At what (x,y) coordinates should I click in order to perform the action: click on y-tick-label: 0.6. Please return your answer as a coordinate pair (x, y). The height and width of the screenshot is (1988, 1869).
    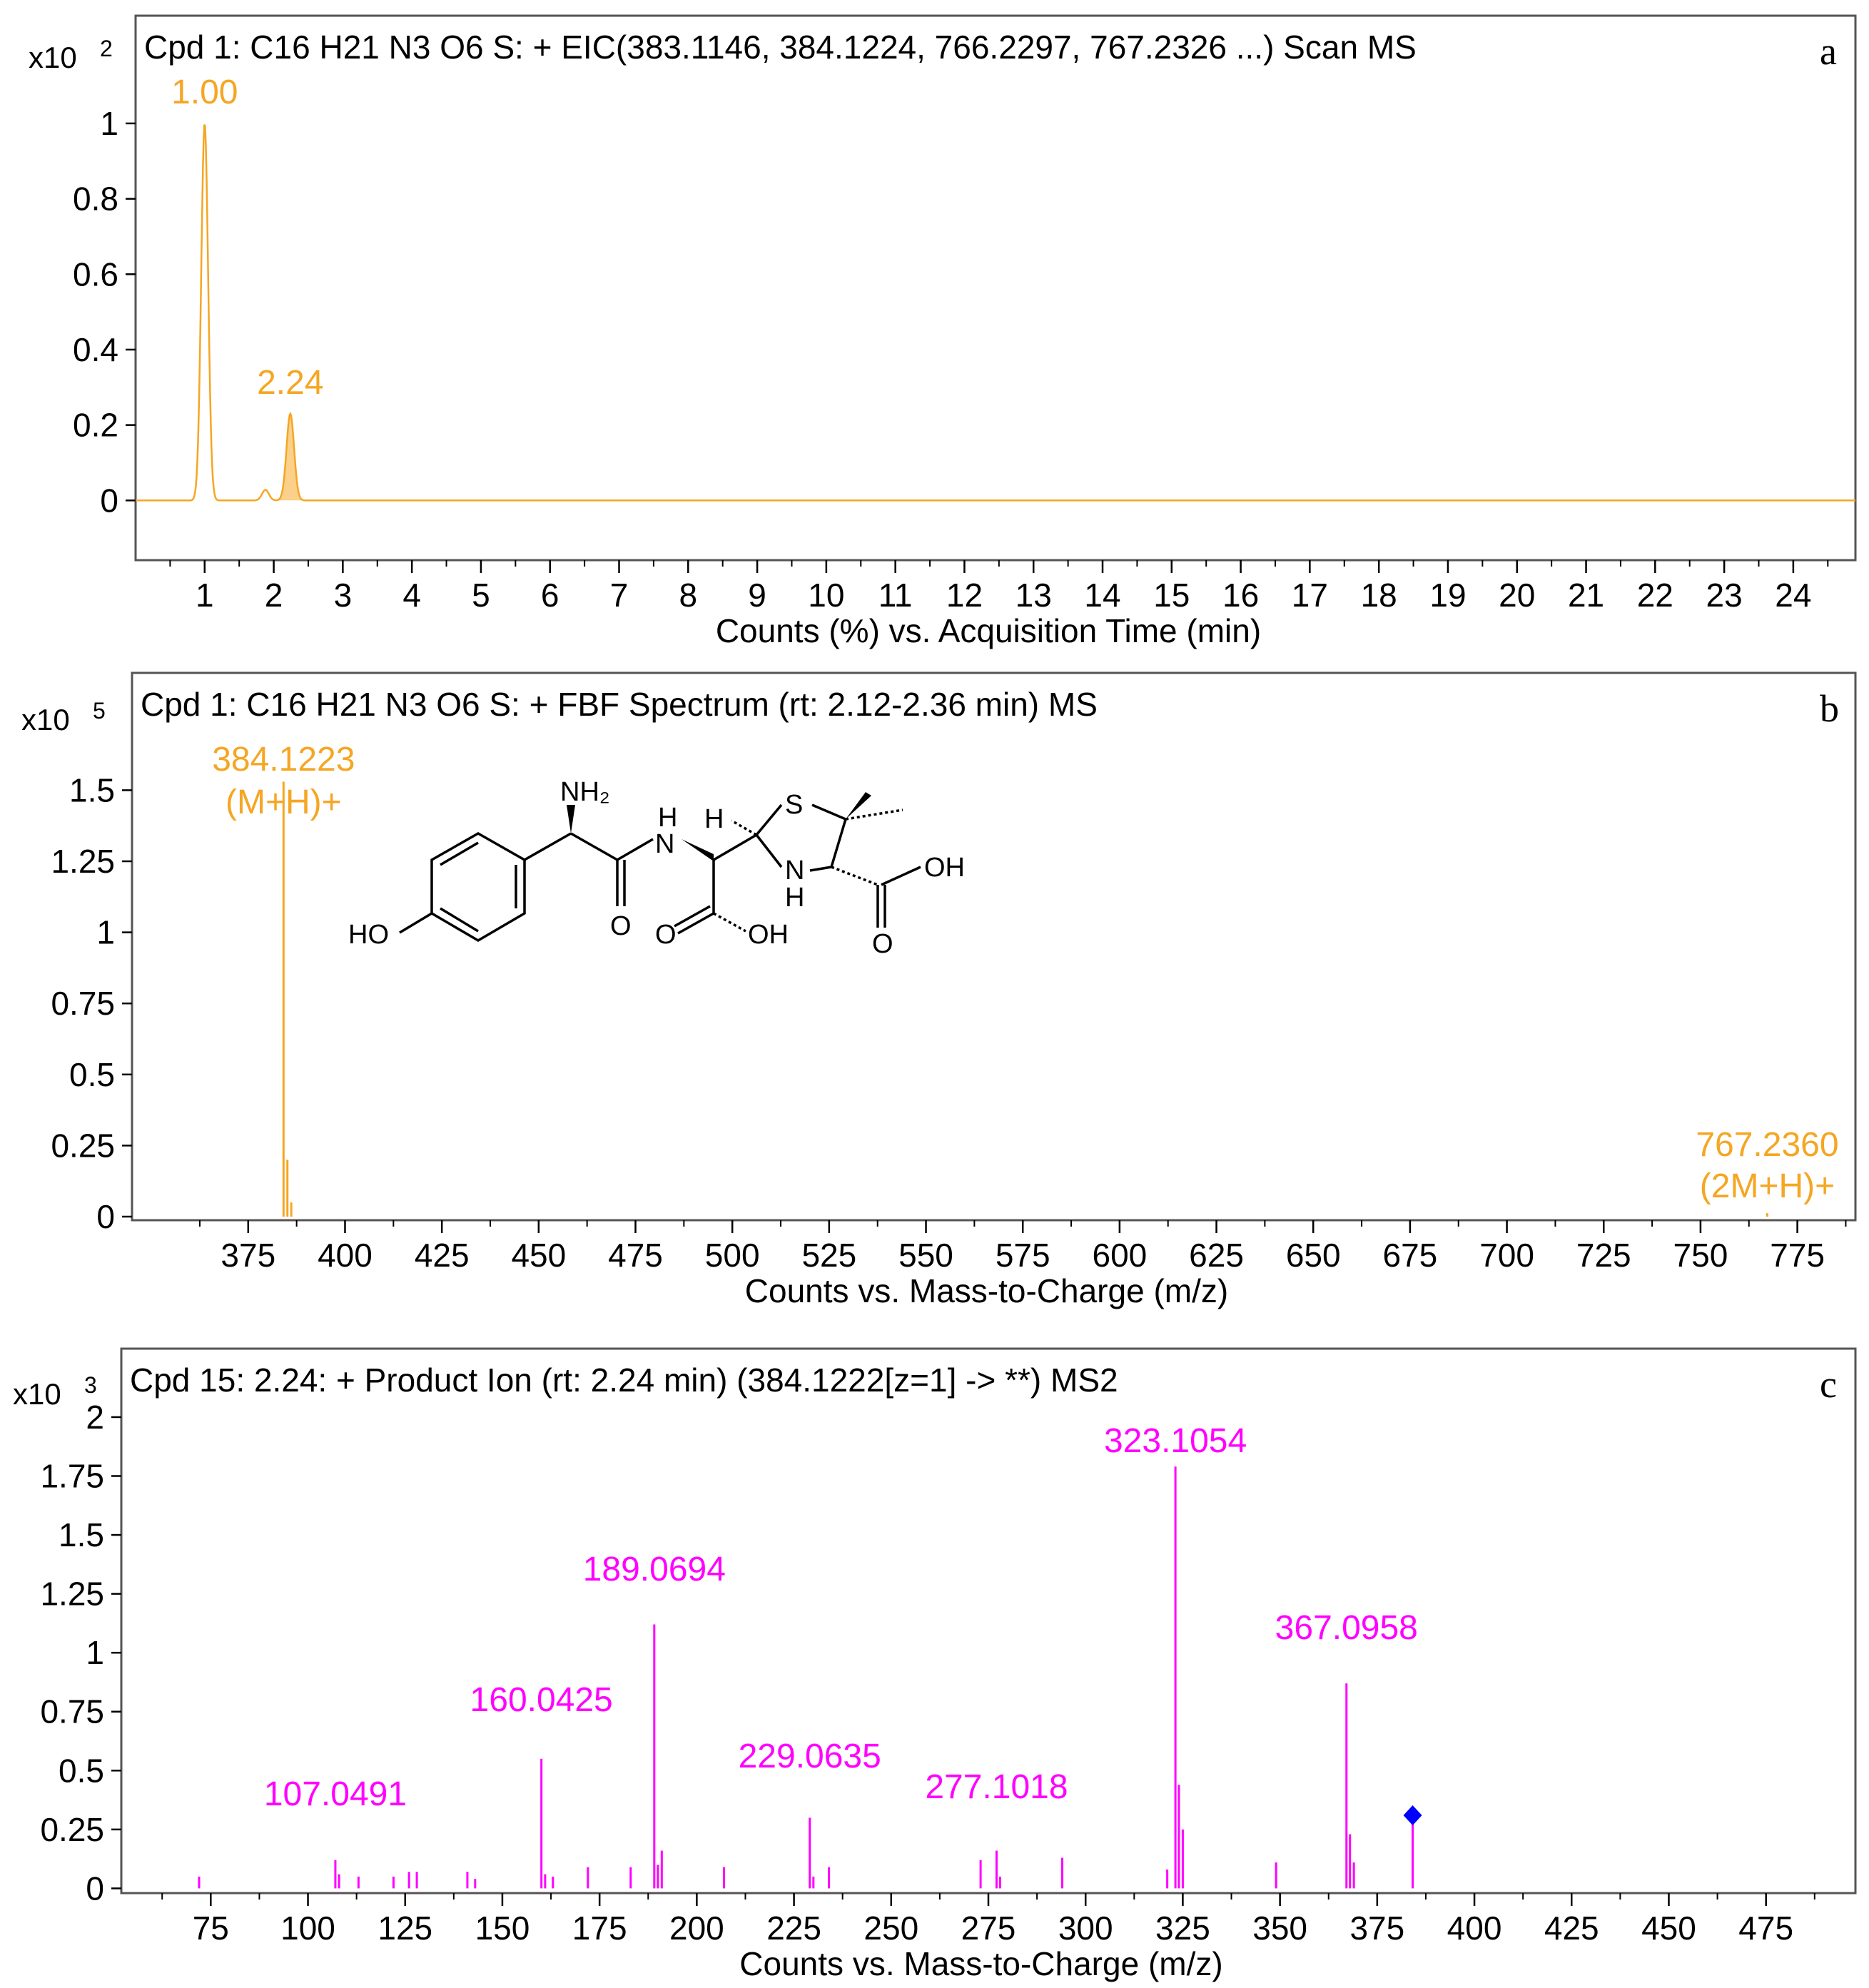
    Looking at the image, I should click on (95, 274).